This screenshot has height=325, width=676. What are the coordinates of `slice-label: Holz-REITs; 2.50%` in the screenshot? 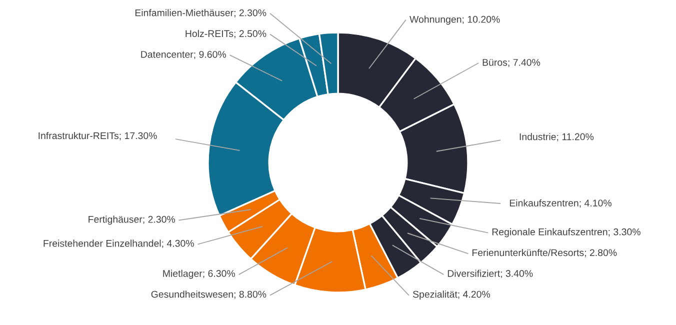 It's located at (226, 34).